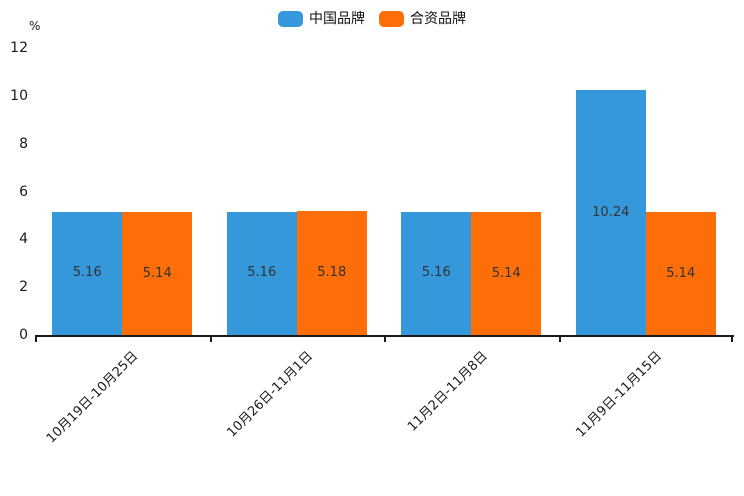  I want to click on y-tick-label: 4, so click(23, 239).